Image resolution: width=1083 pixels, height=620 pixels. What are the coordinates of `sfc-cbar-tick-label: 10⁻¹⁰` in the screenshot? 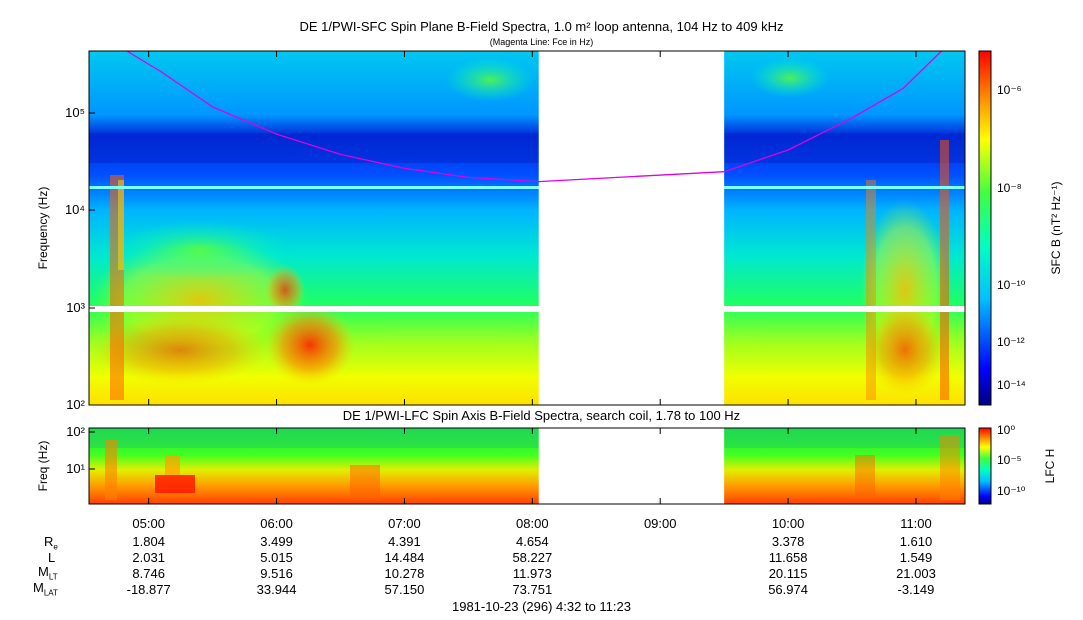 It's located at (1011, 285).